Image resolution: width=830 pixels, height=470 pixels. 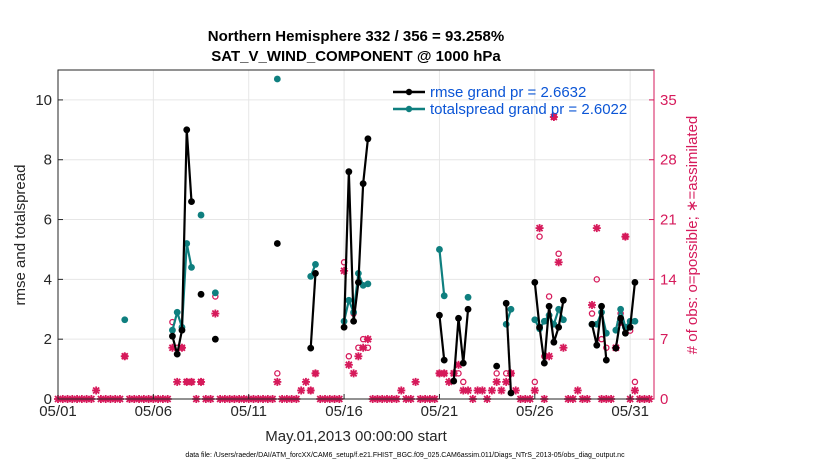 I want to click on y-axis-right: 0 7 14 21 28 35, so click(x=663, y=239).